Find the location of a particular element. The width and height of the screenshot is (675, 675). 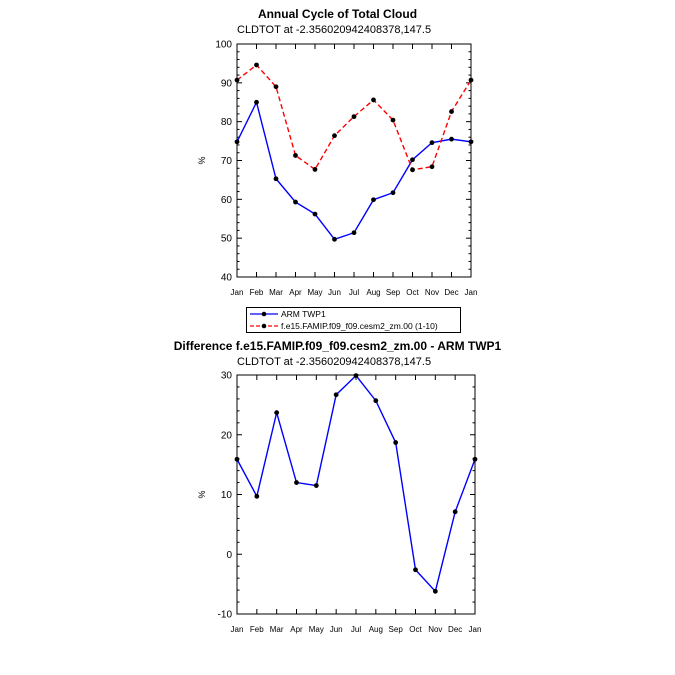

chart-2-series-0-line is located at coordinates (356, 483).